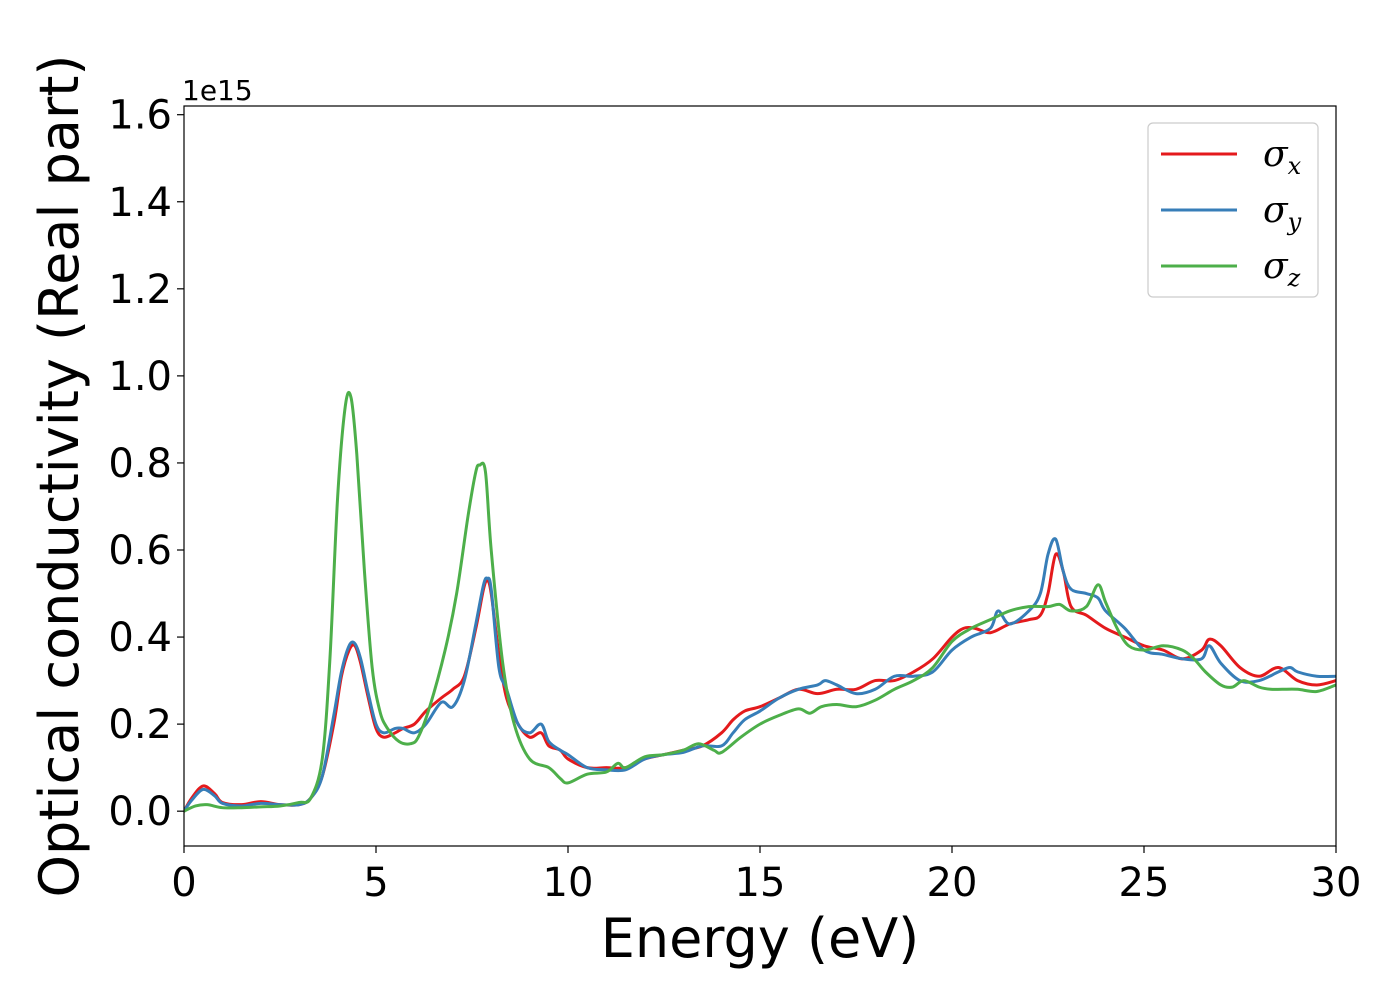 This screenshot has width=1400, height=1000. Describe the element at coordinates (140, 464) in the screenshot. I see `y-tick-label: 0.8` at that location.